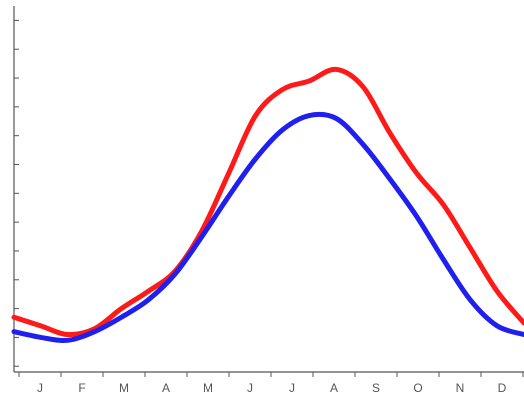 The image size is (524, 404). What do you see at coordinates (460, 388) in the screenshot?
I see `x-tick-label: N` at bounding box center [460, 388].